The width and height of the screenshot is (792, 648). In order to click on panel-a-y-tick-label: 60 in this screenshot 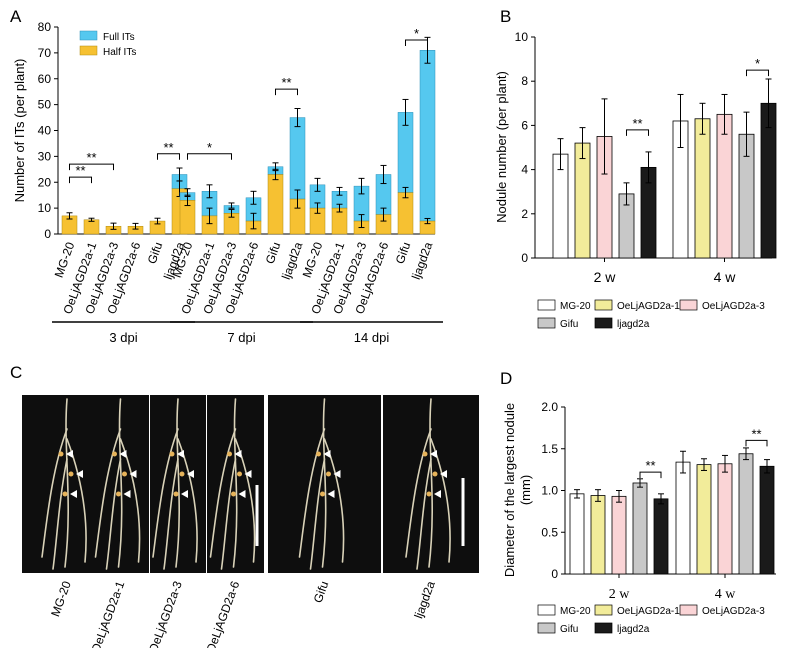, I will do `click(45, 79)`.